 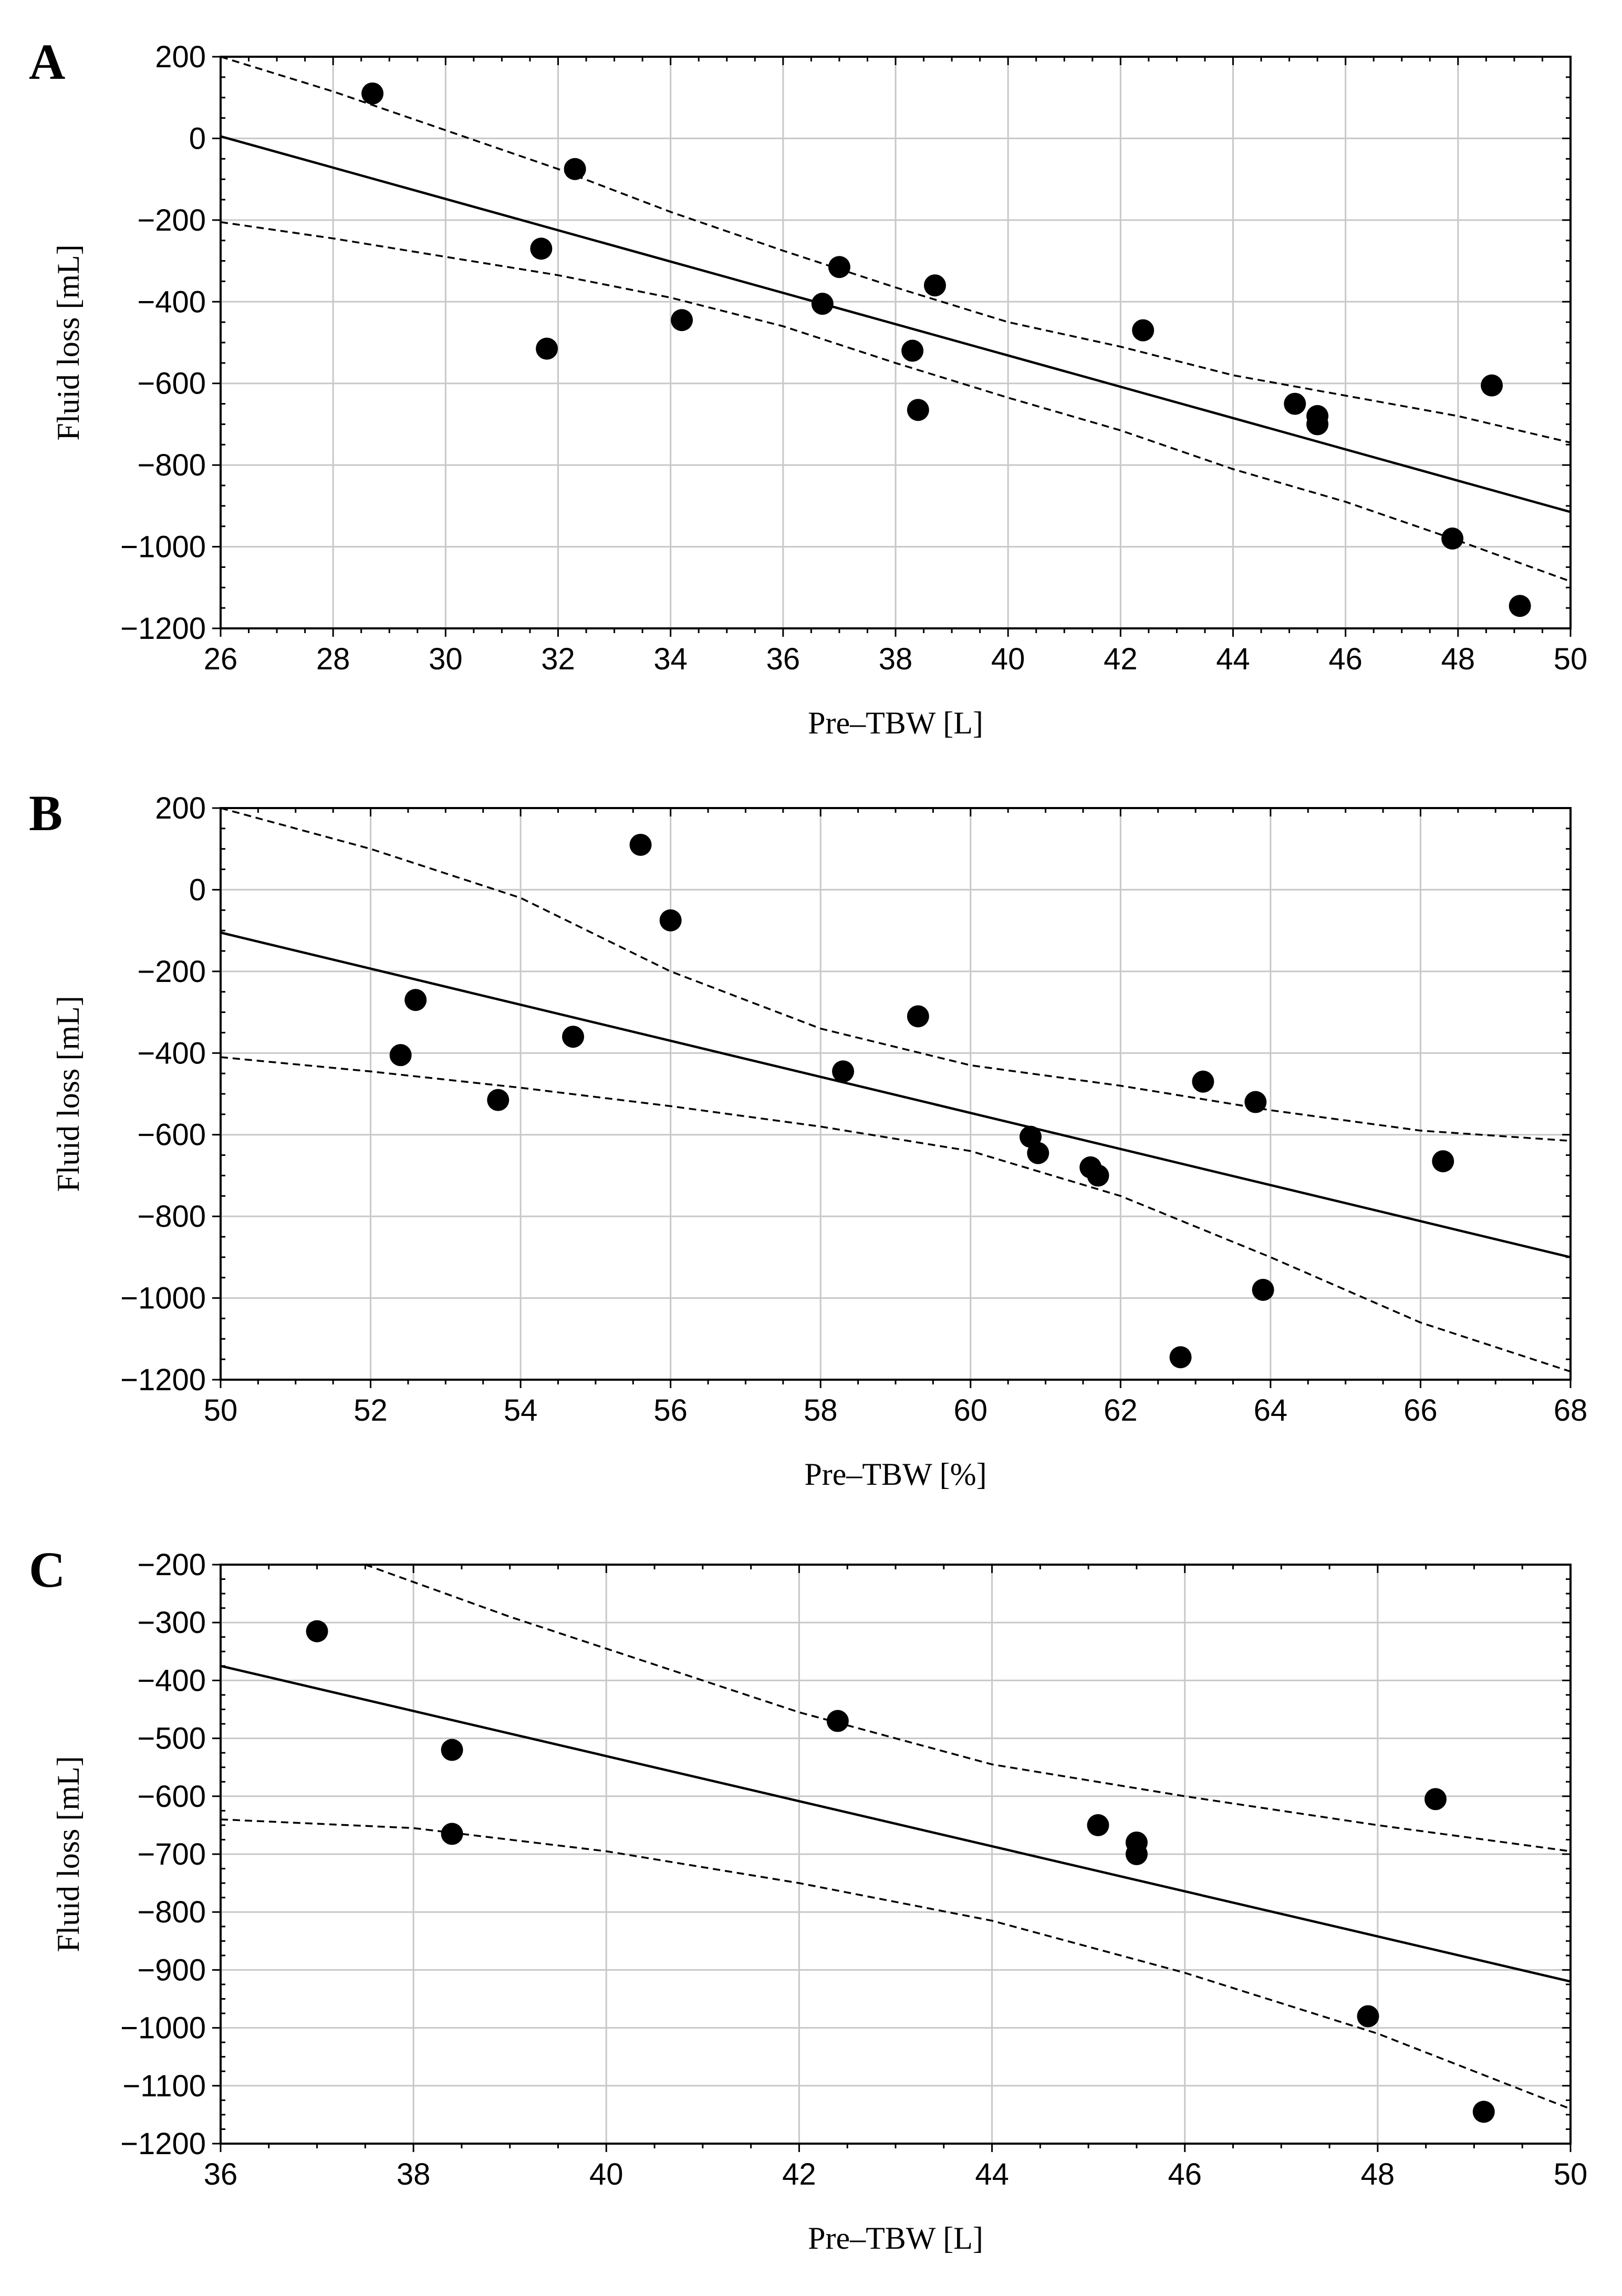 What do you see at coordinates (180, 57) in the screenshot?
I see `y-tick-label: 200` at bounding box center [180, 57].